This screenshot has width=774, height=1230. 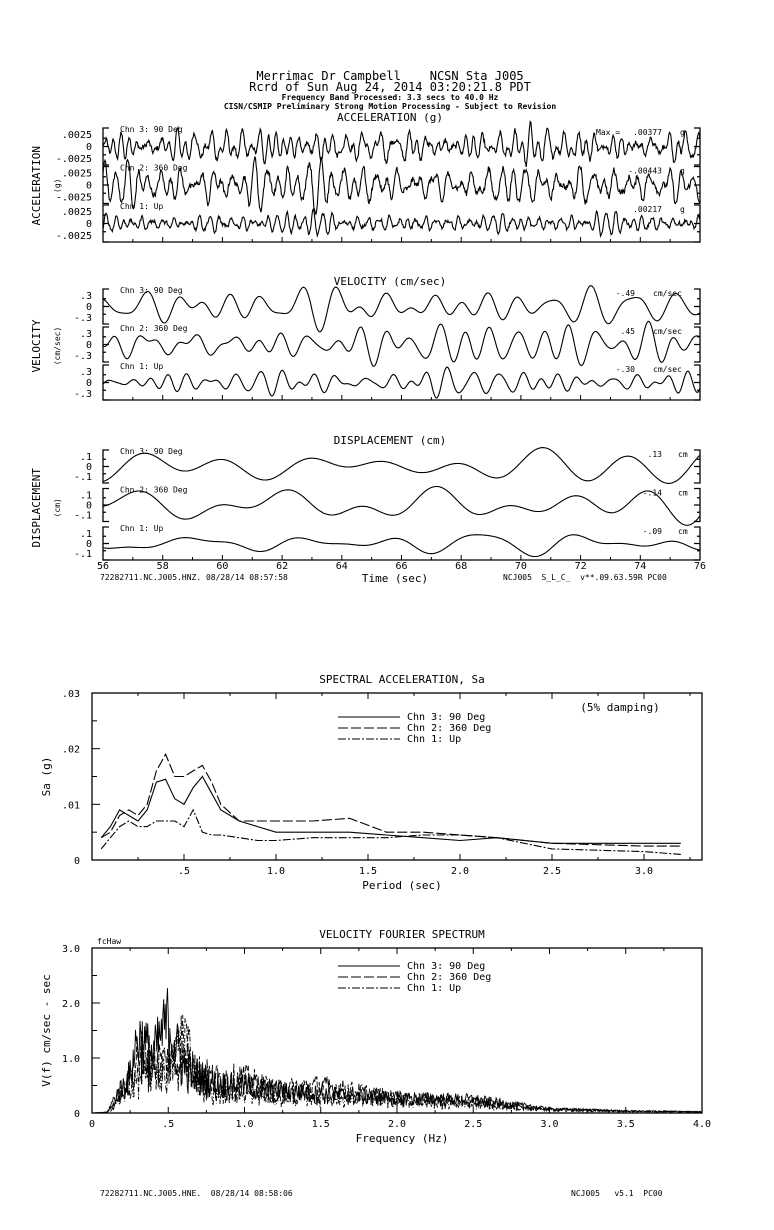 I want to click on y-tick-label: 1.0, so click(x=71, y=1059).